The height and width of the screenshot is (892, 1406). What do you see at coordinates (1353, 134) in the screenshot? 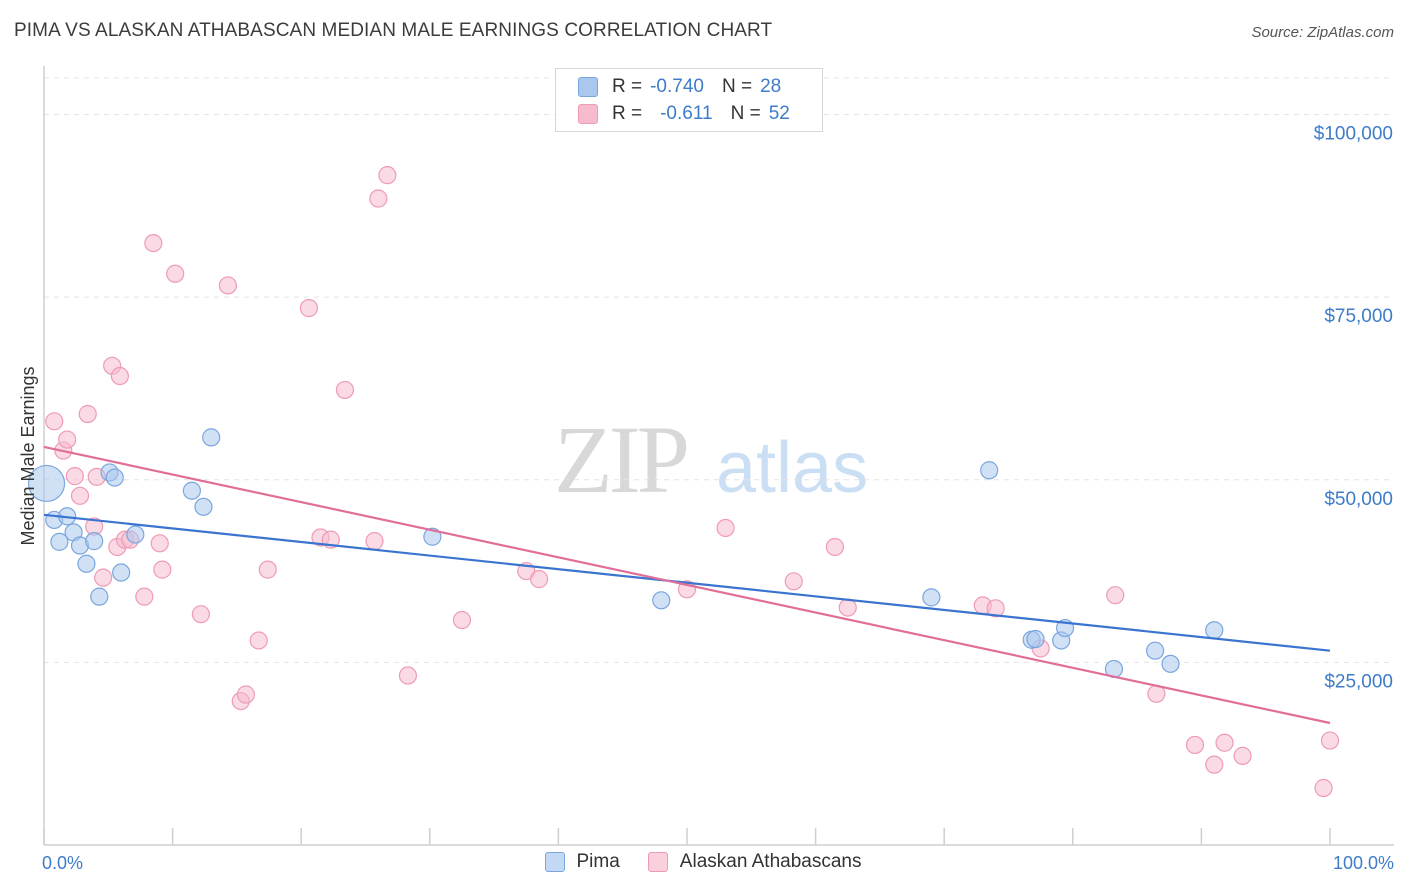
I see `y-tick-label: $100,000` at bounding box center [1353, 134].